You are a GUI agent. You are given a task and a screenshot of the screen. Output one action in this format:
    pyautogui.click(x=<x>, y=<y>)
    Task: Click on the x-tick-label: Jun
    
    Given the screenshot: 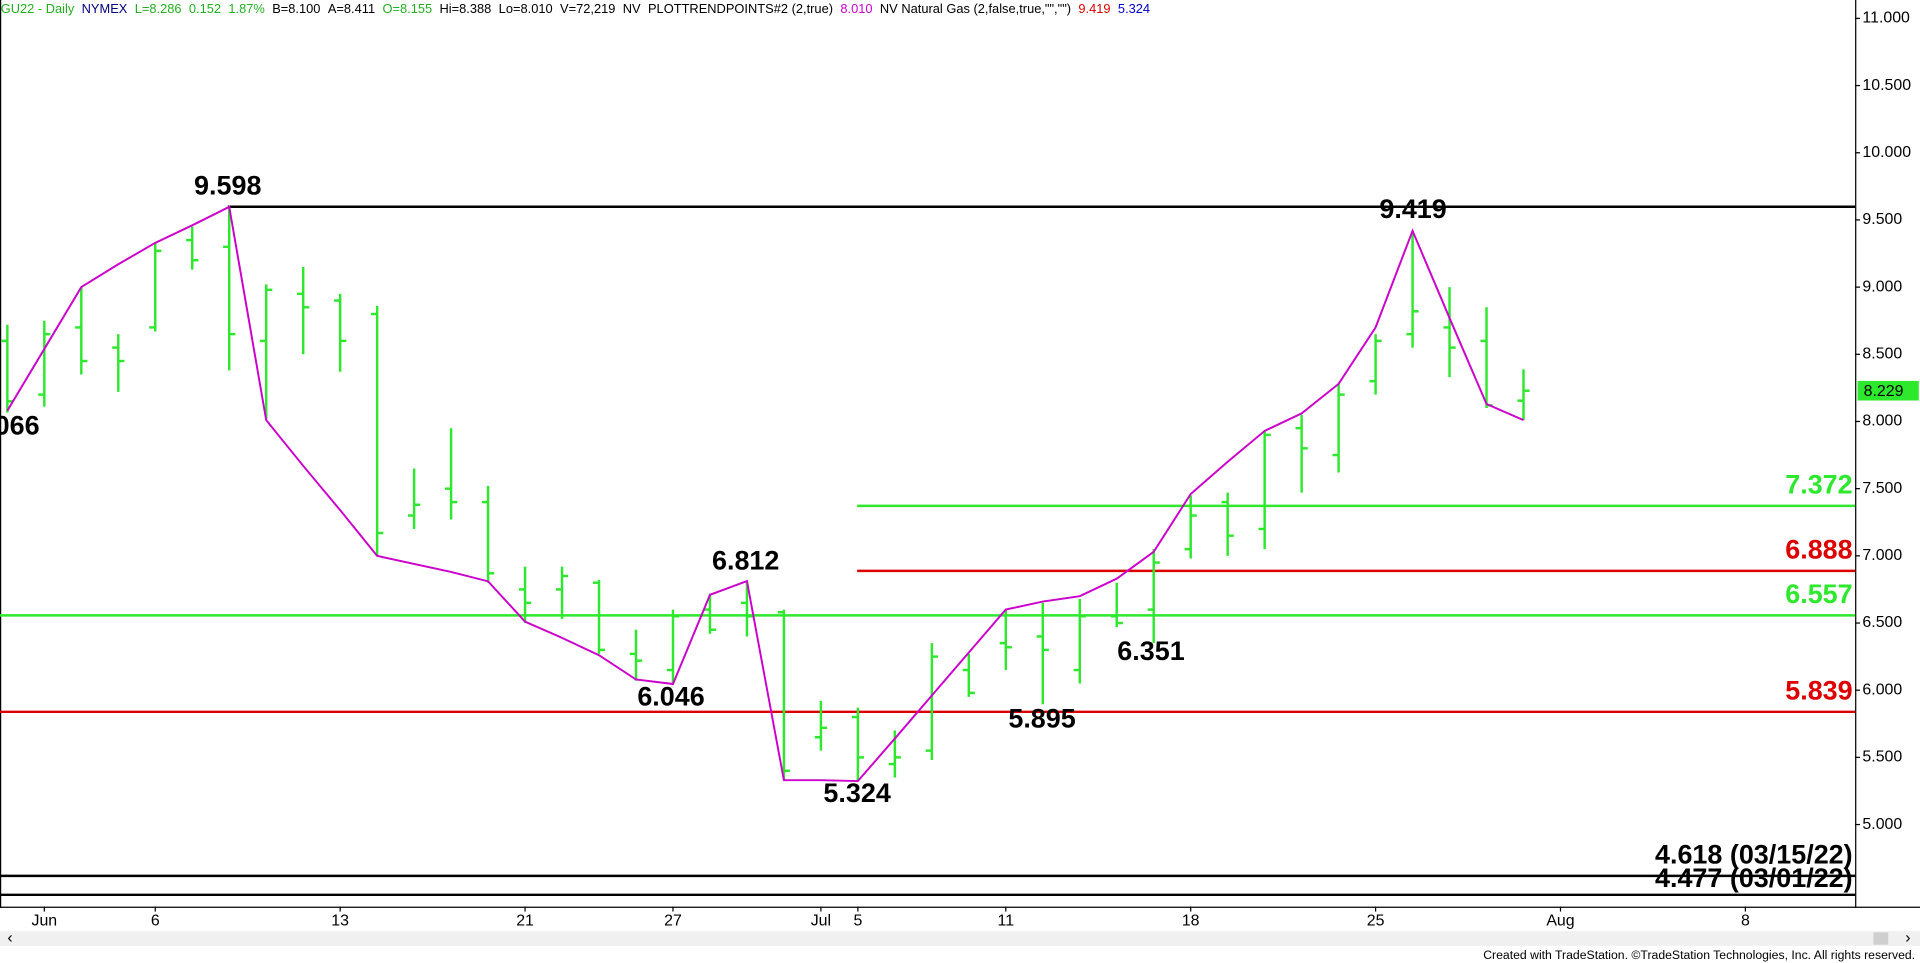 What is the action you would take?
    pyautogui.click(x=45, y=921)
    